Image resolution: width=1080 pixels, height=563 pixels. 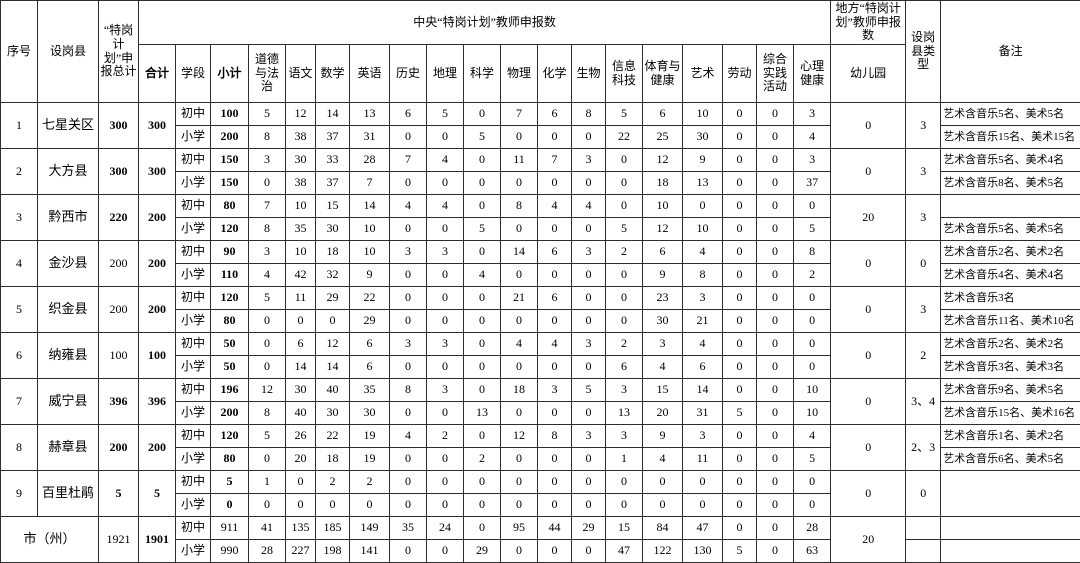 What do you see at coordinates (555, 74) in the screenshot?
I see `header-subject: 化学` at bounding box center [555, 74].